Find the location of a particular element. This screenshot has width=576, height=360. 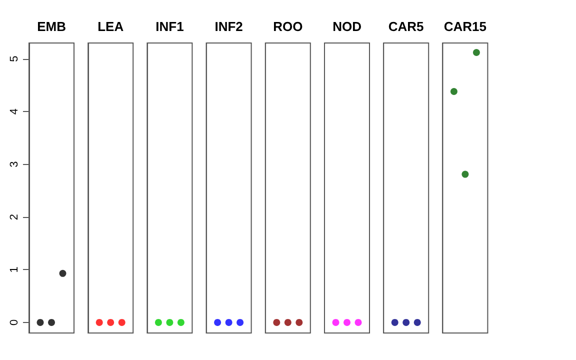

x-tick-label: CAR15 is located at coordinates (465, 26).